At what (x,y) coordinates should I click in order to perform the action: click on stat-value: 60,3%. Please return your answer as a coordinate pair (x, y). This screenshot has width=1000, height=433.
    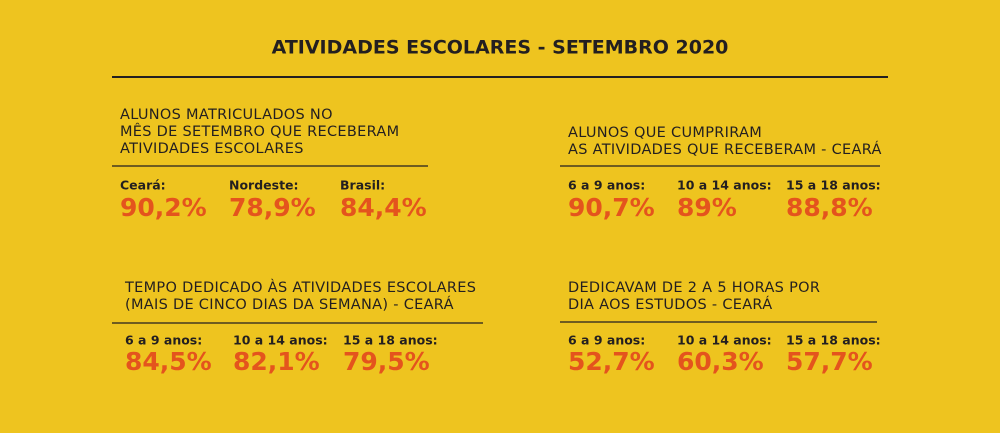
    Looking at the image, I should click on (720, 361).